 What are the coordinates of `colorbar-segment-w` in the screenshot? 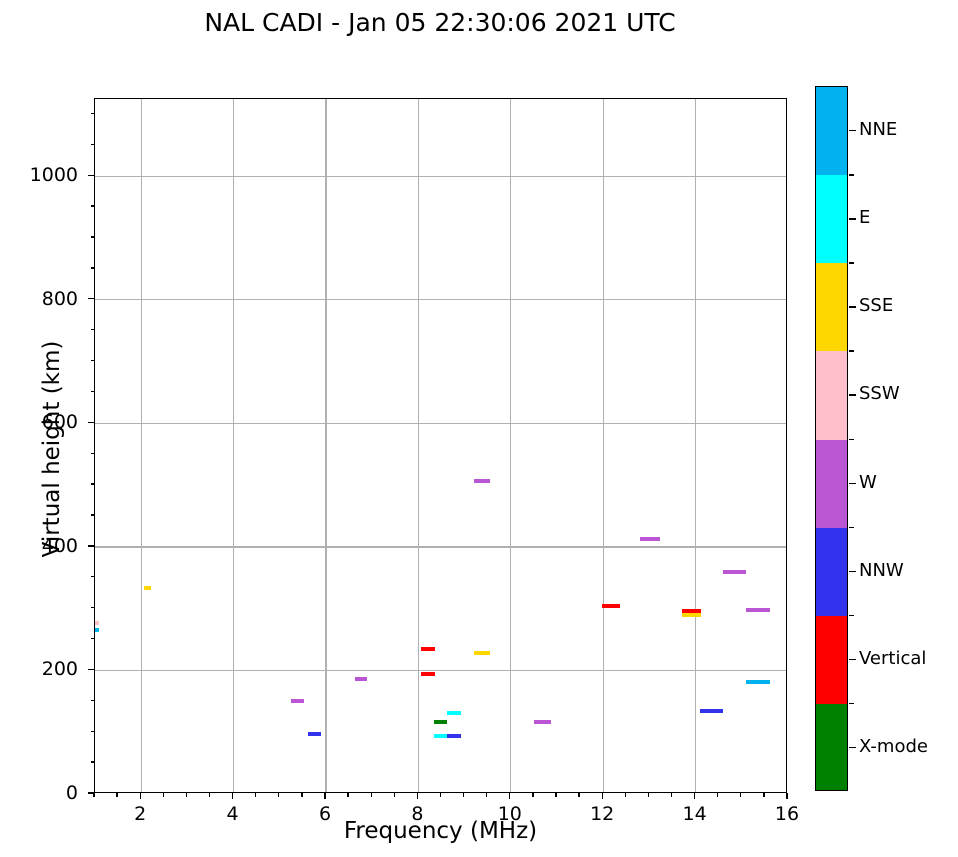 It's located at (831, 483).